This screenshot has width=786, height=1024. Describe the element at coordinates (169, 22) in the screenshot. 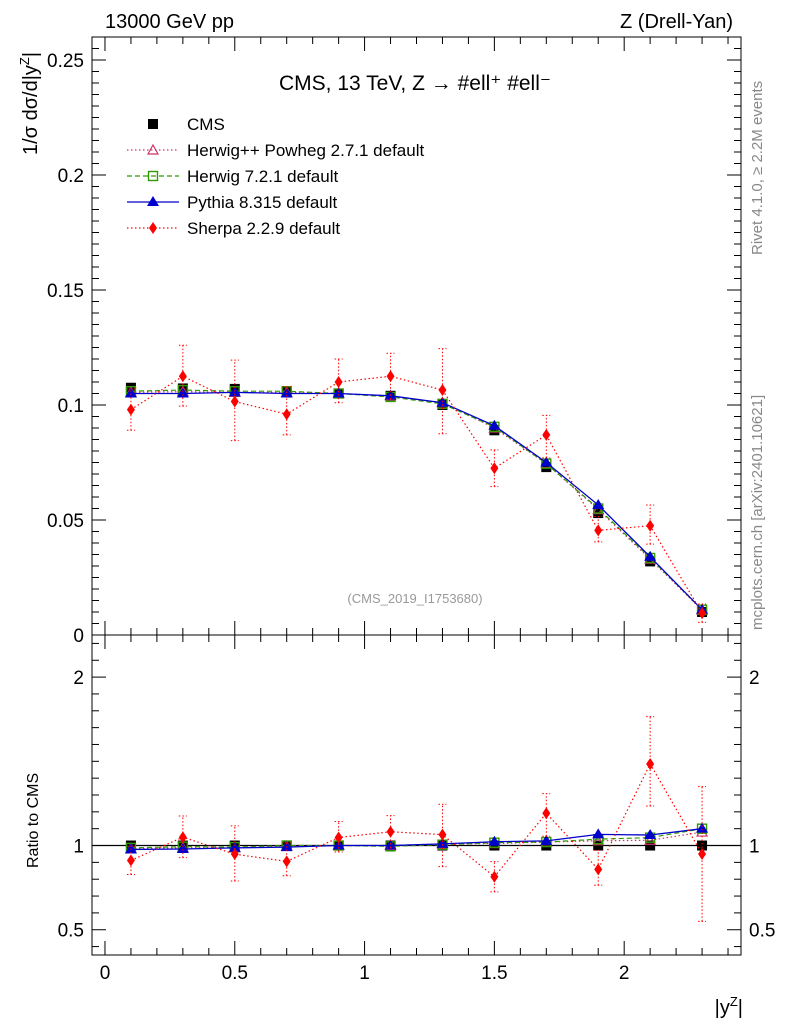

I see `energy-label: 13000 GeV pp` at that location.